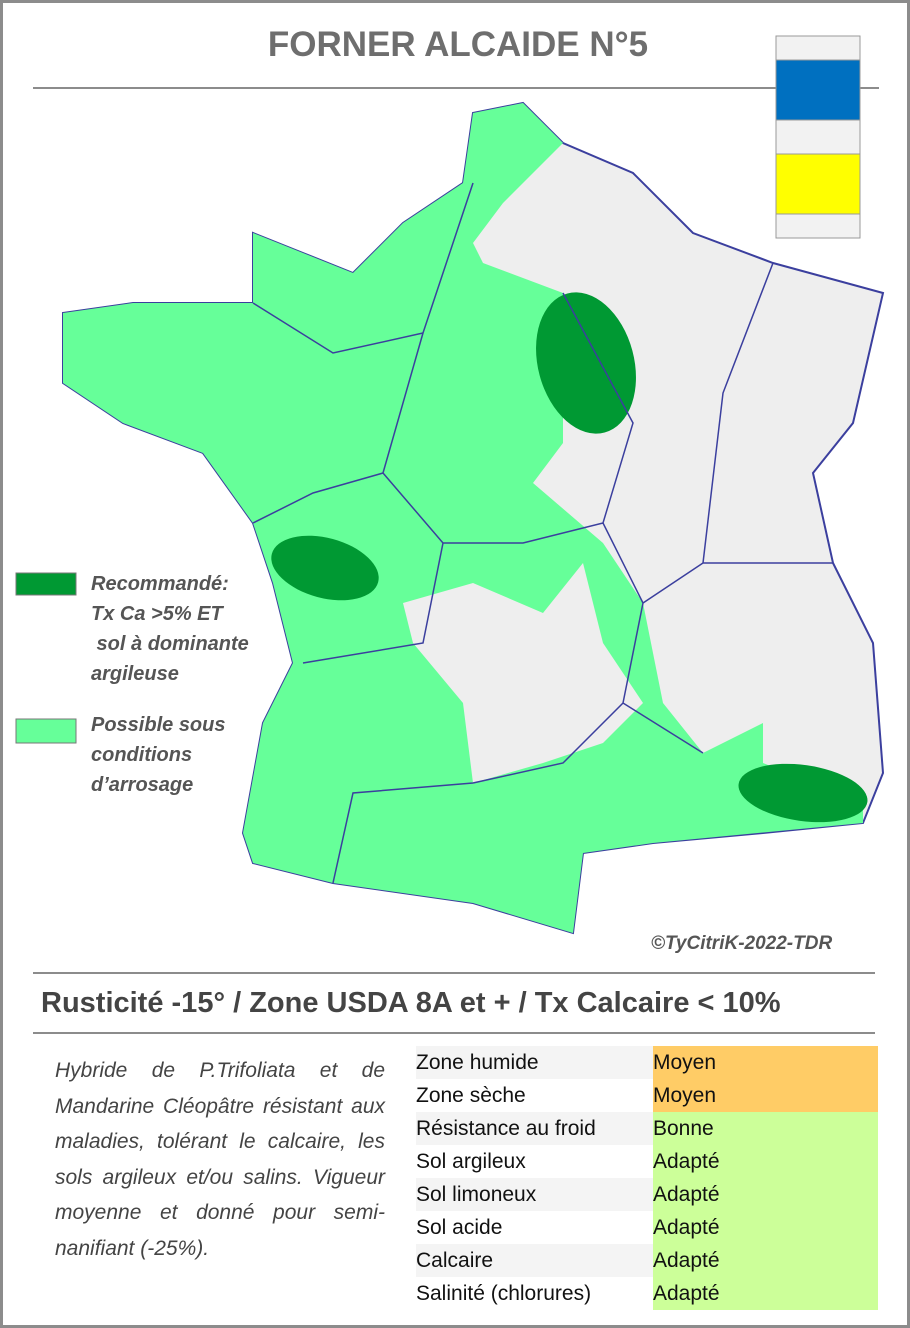  I want to click on row-label: Zone humide, so click(534, 1062).